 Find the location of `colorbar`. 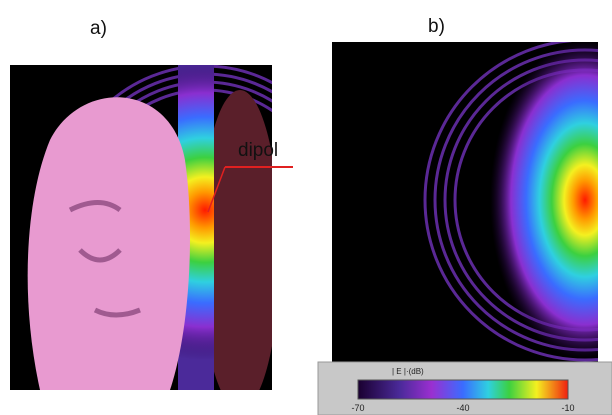

colorbar is located at coordinates (463, 389).